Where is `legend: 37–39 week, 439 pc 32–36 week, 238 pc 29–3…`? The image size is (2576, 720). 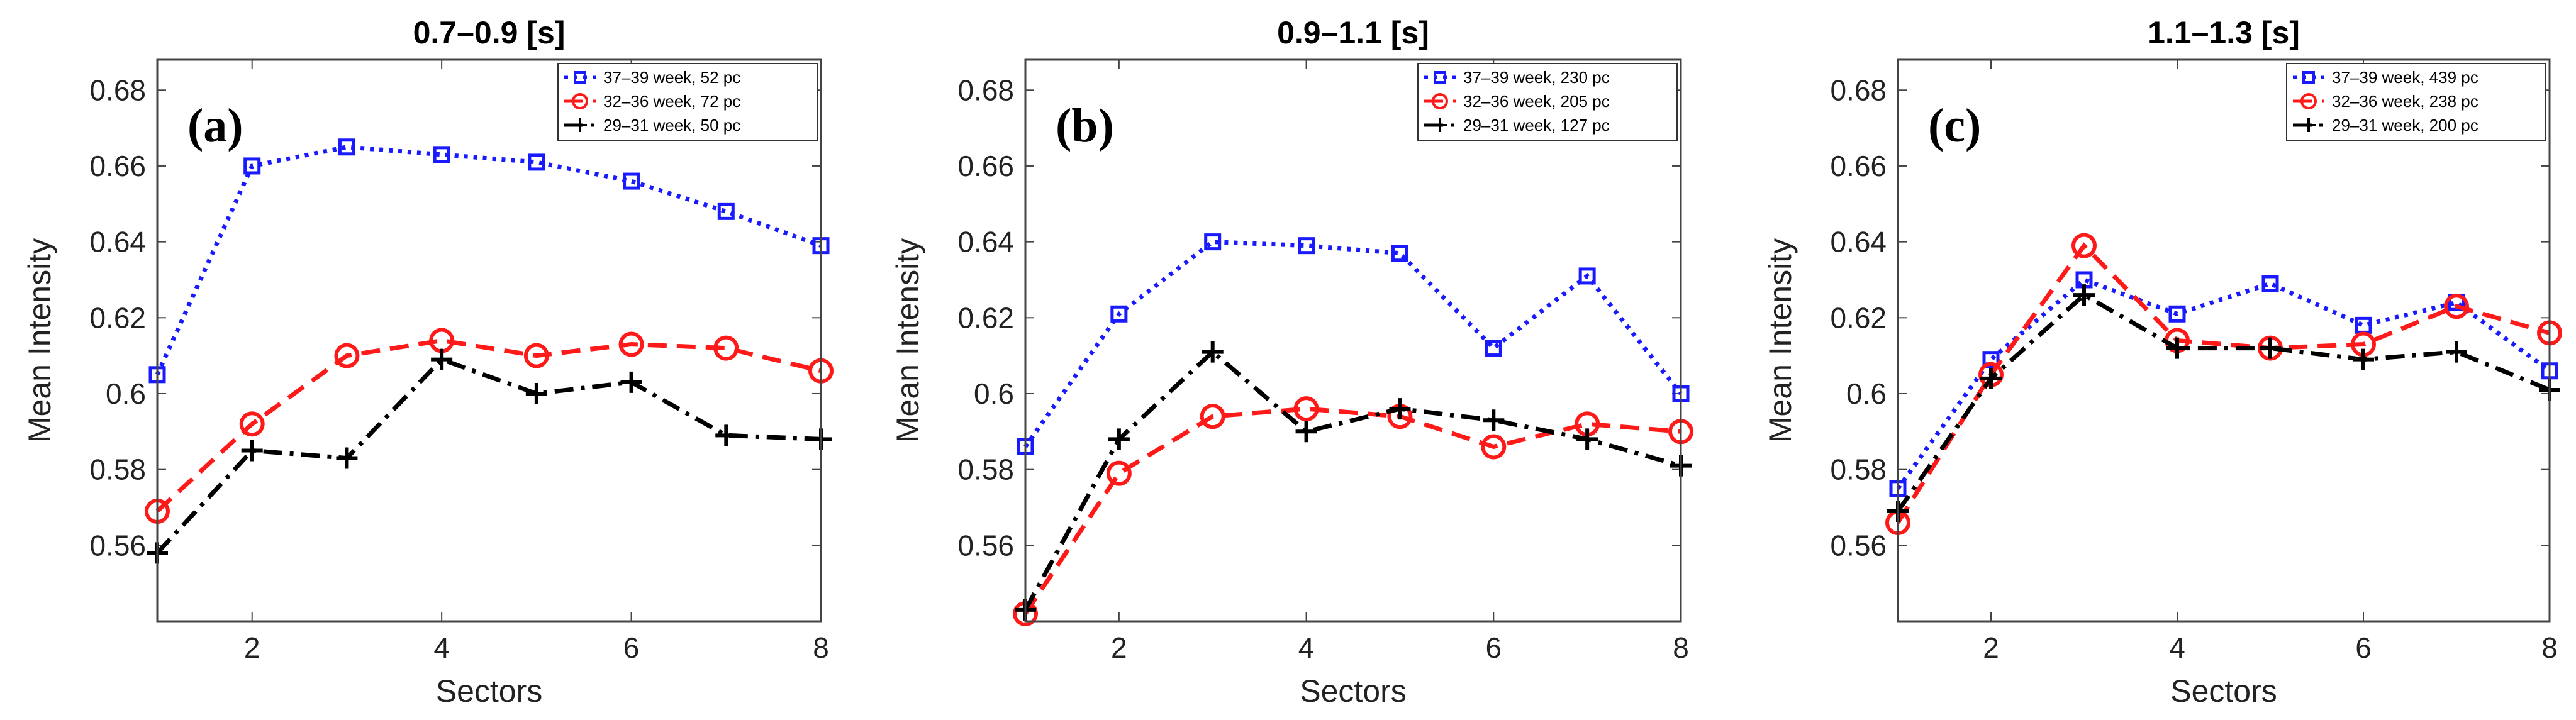
legend: 37–39 week, 439 pc 32–36 week, 238 pc 29–3… is located at coordinates (2416, 102).